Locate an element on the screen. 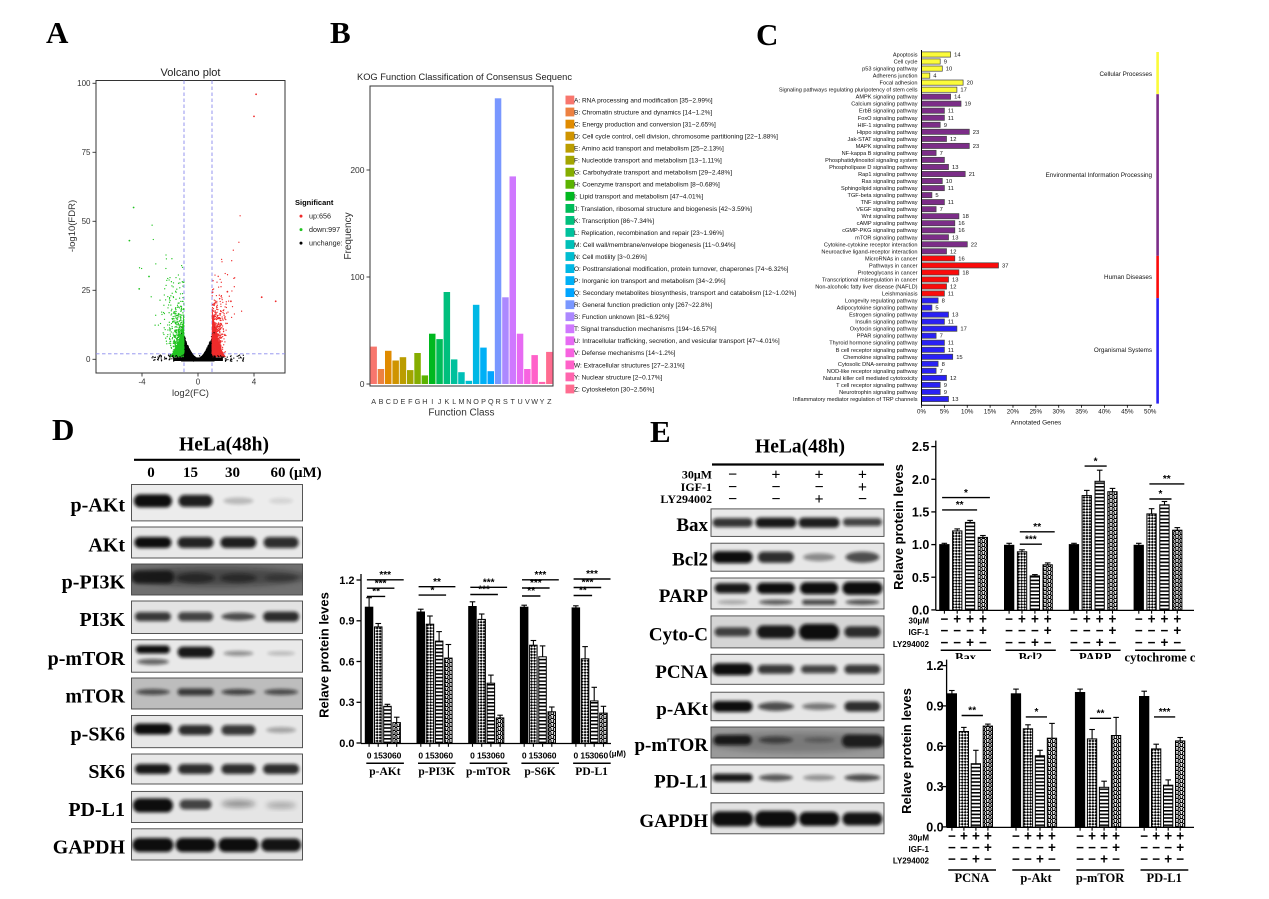 This screenshot has height=899, width=1269. svg-text: Z is located at coordinates (549, 401).